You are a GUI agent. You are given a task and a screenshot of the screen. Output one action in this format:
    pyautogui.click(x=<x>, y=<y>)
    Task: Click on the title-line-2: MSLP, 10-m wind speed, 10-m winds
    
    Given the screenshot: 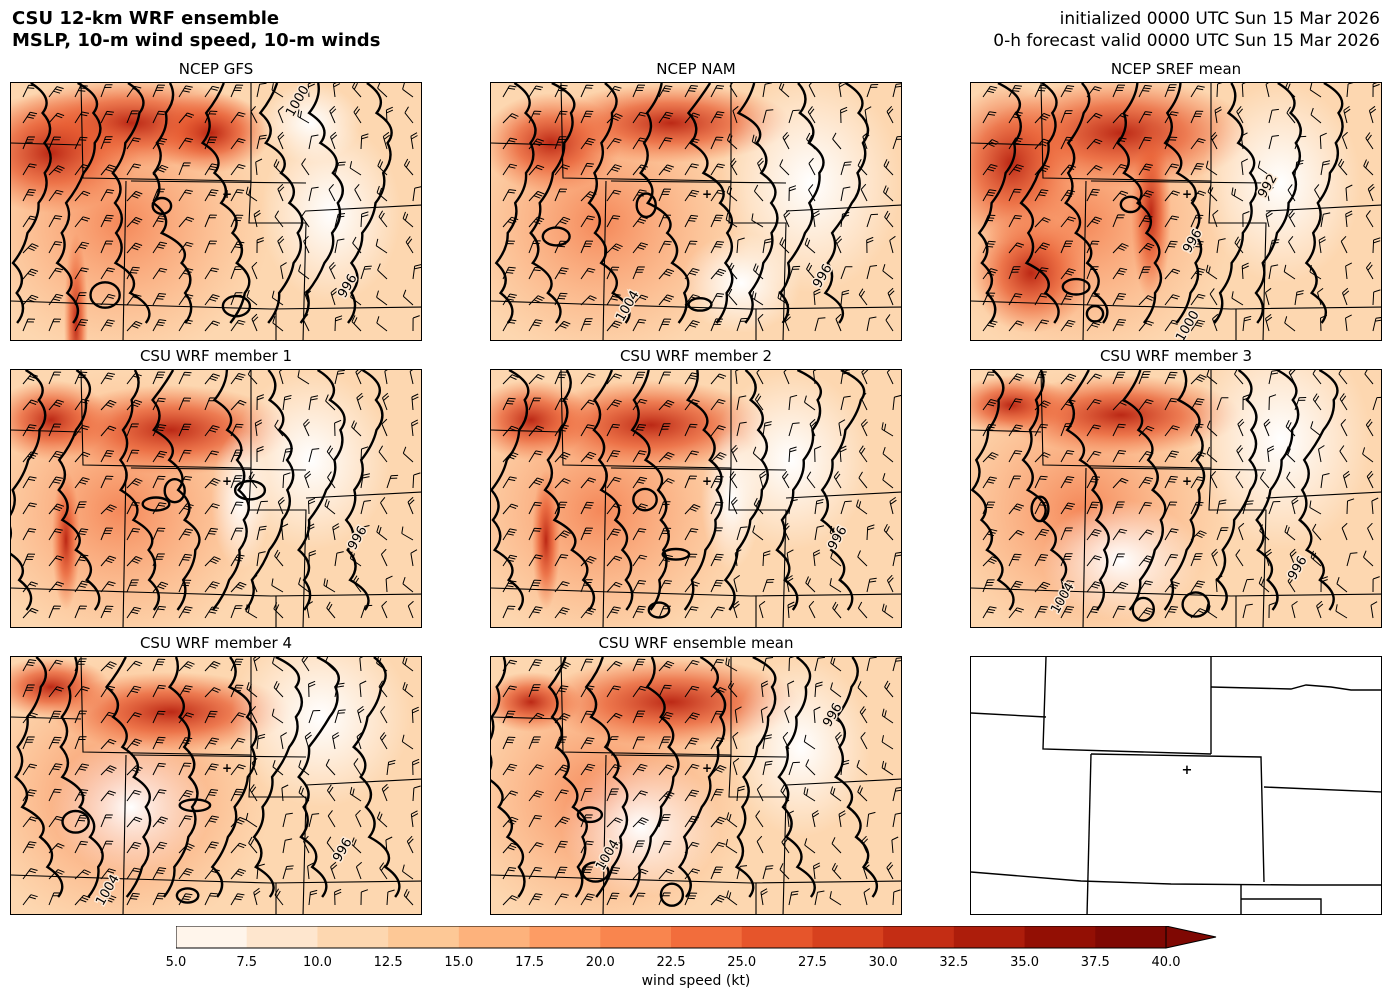 What is the action you would take?
    pyautogui.click(x=196, y=40)
    